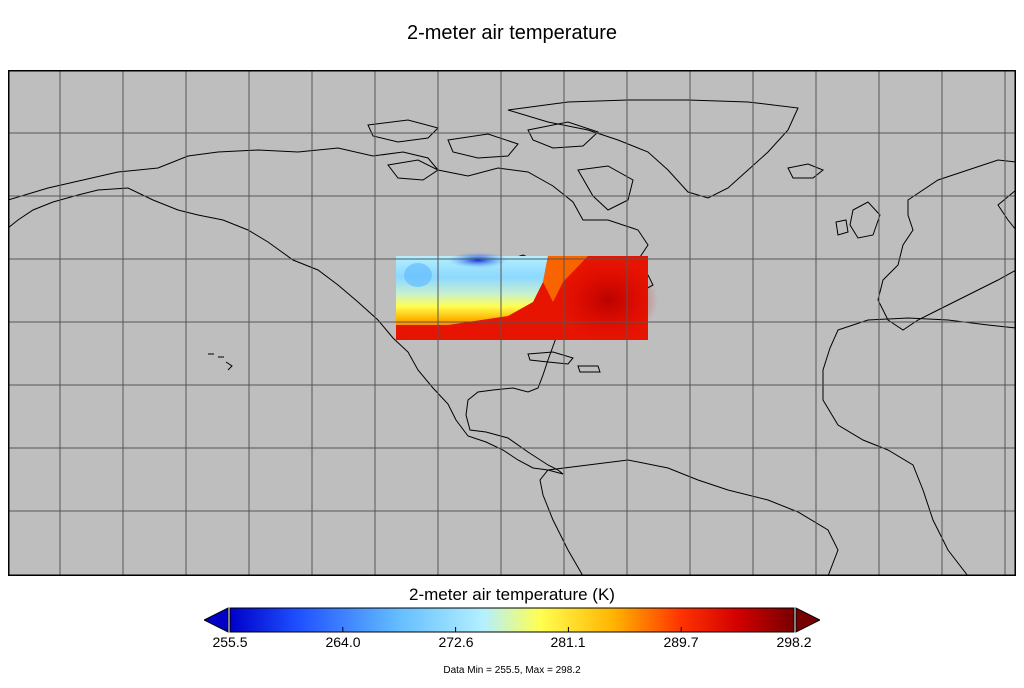  I want to click on colorbar-min-arrow, so click(216, 620).